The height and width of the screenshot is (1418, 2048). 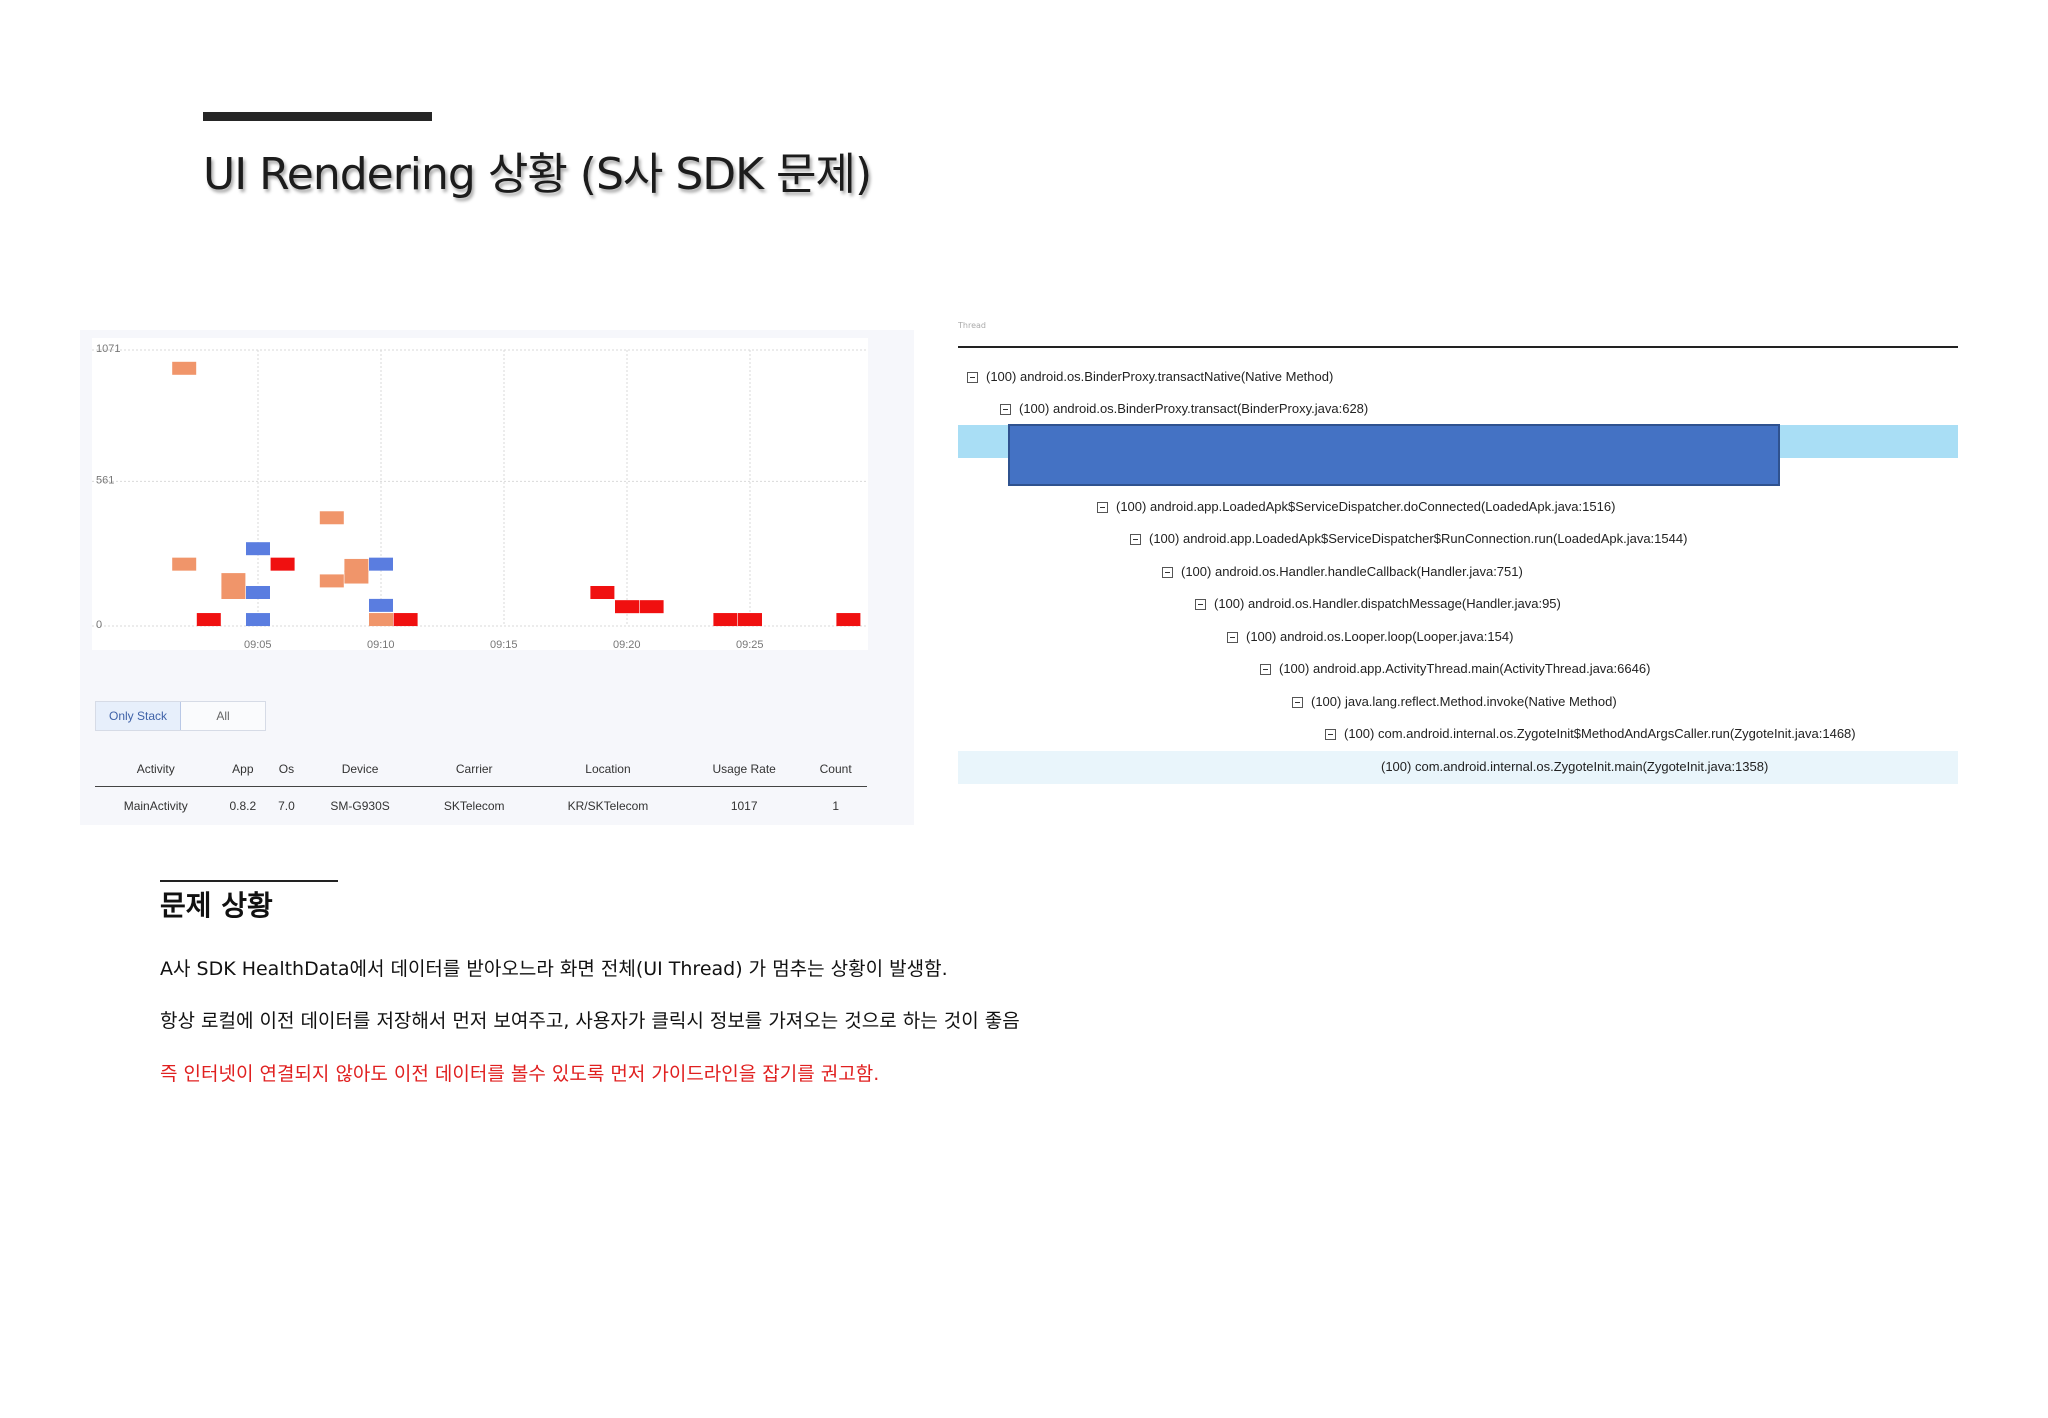 I want to click on x-tick-label: 09:05, so click(x=258, y=644).